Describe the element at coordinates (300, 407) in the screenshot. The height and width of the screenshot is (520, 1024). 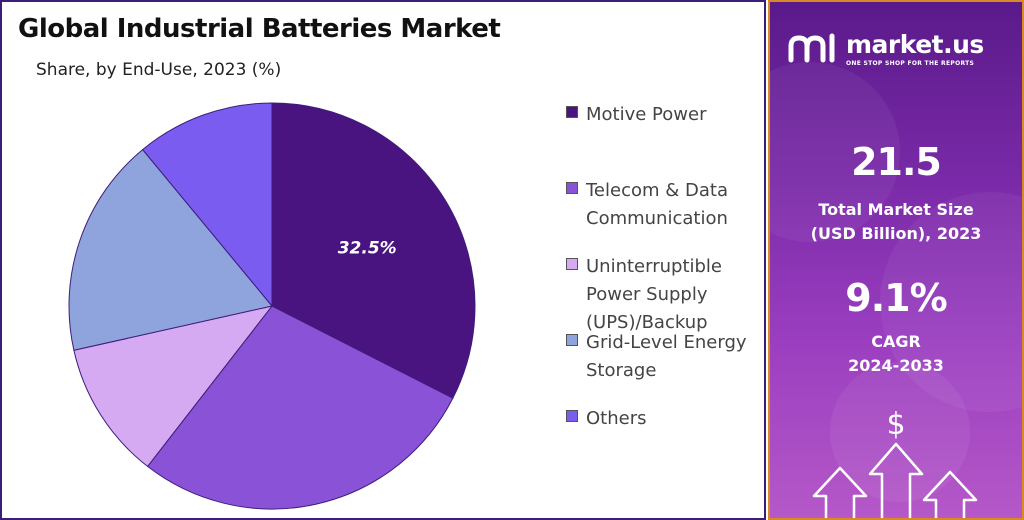
I see `pie-slice-telecom-data-communication` at that location.